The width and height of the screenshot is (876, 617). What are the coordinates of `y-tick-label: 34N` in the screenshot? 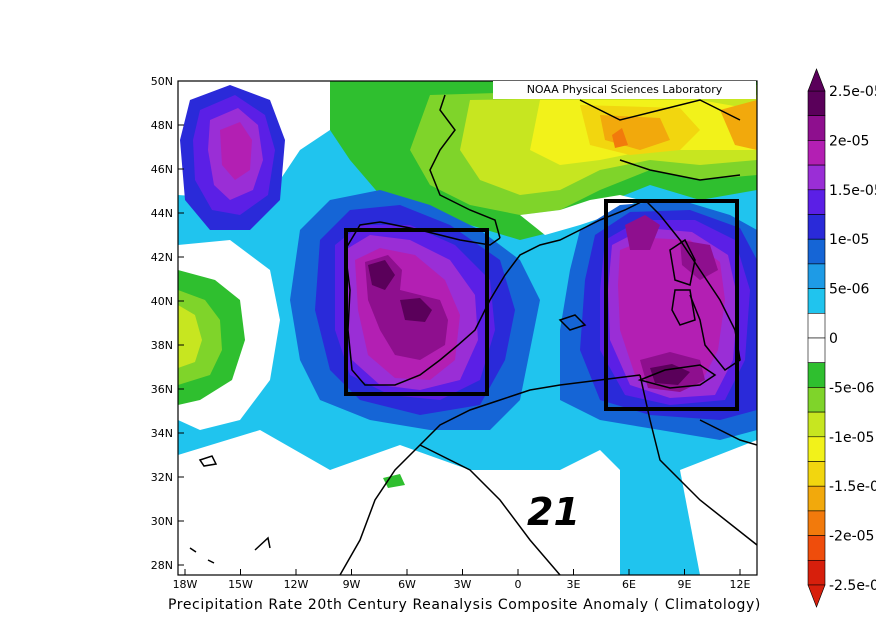 It's located at (162, 433).